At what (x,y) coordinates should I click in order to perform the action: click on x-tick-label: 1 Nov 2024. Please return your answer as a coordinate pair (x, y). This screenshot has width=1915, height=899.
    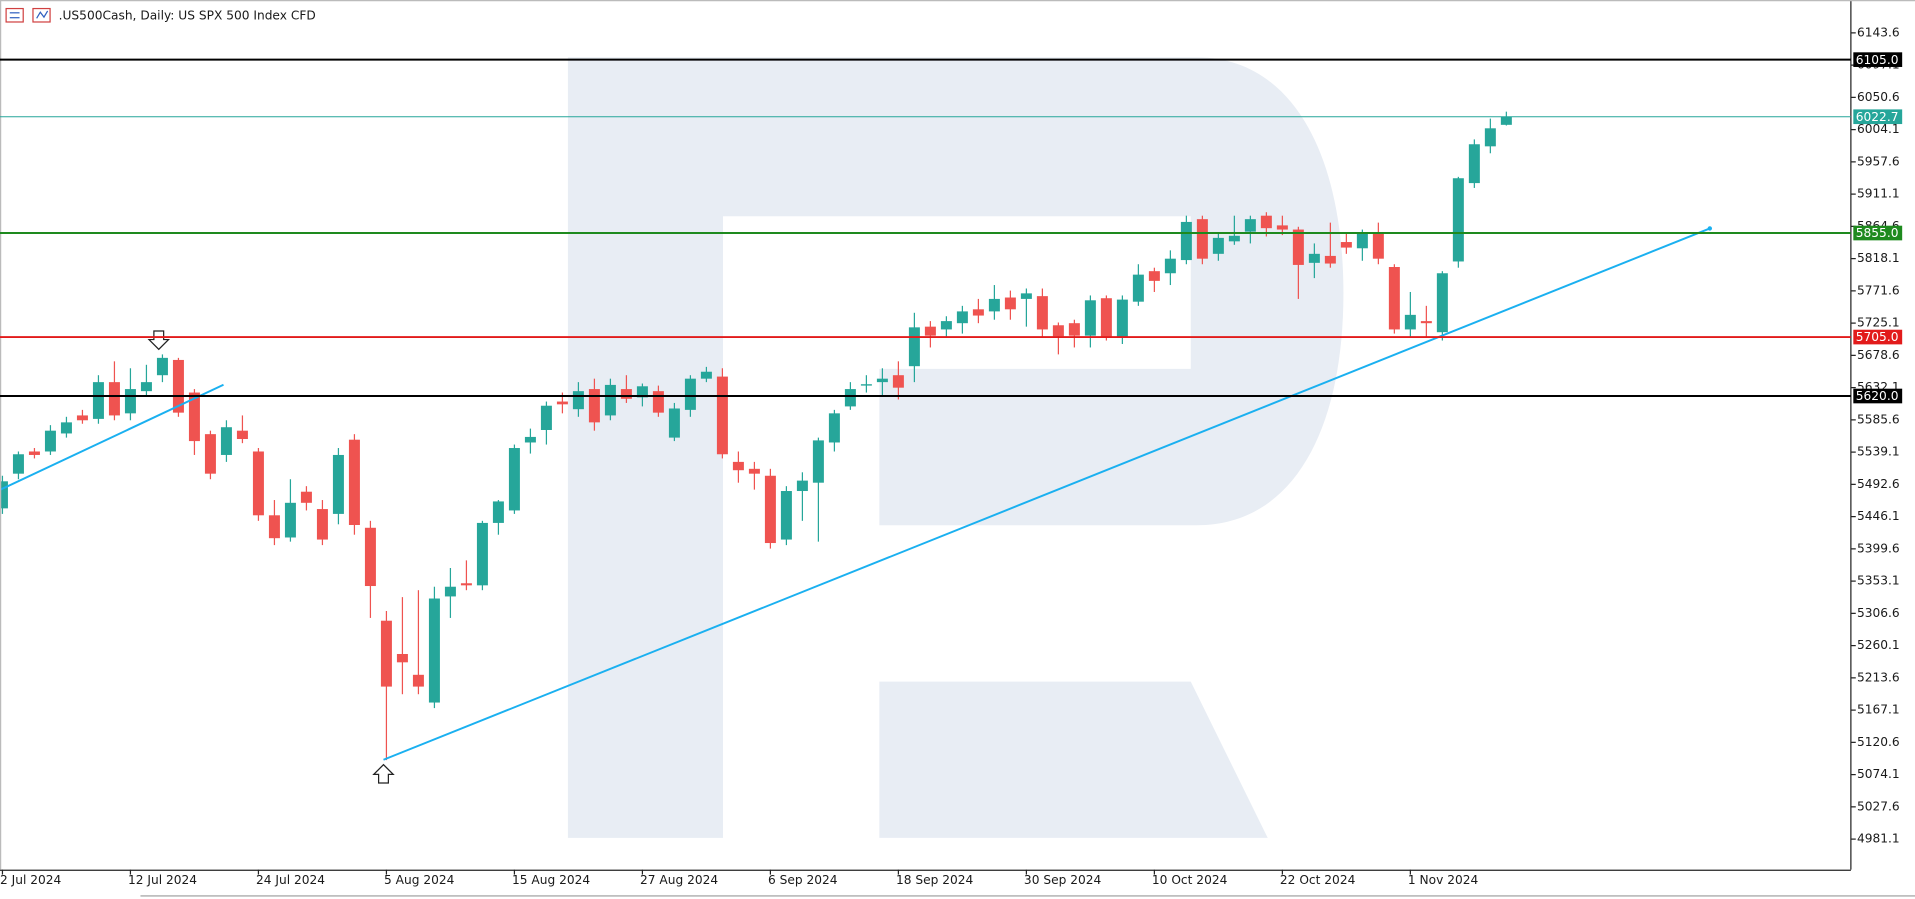
    Looking at the image, I should click on (1443, 880).